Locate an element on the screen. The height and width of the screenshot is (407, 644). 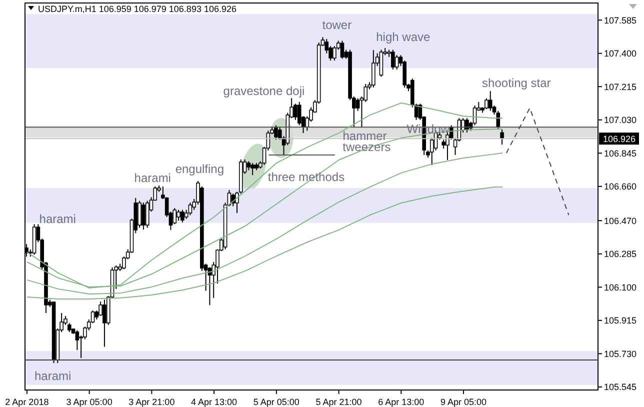
x-tick-label: 3 Apr 21:00 is located at coordinates (151, 402).